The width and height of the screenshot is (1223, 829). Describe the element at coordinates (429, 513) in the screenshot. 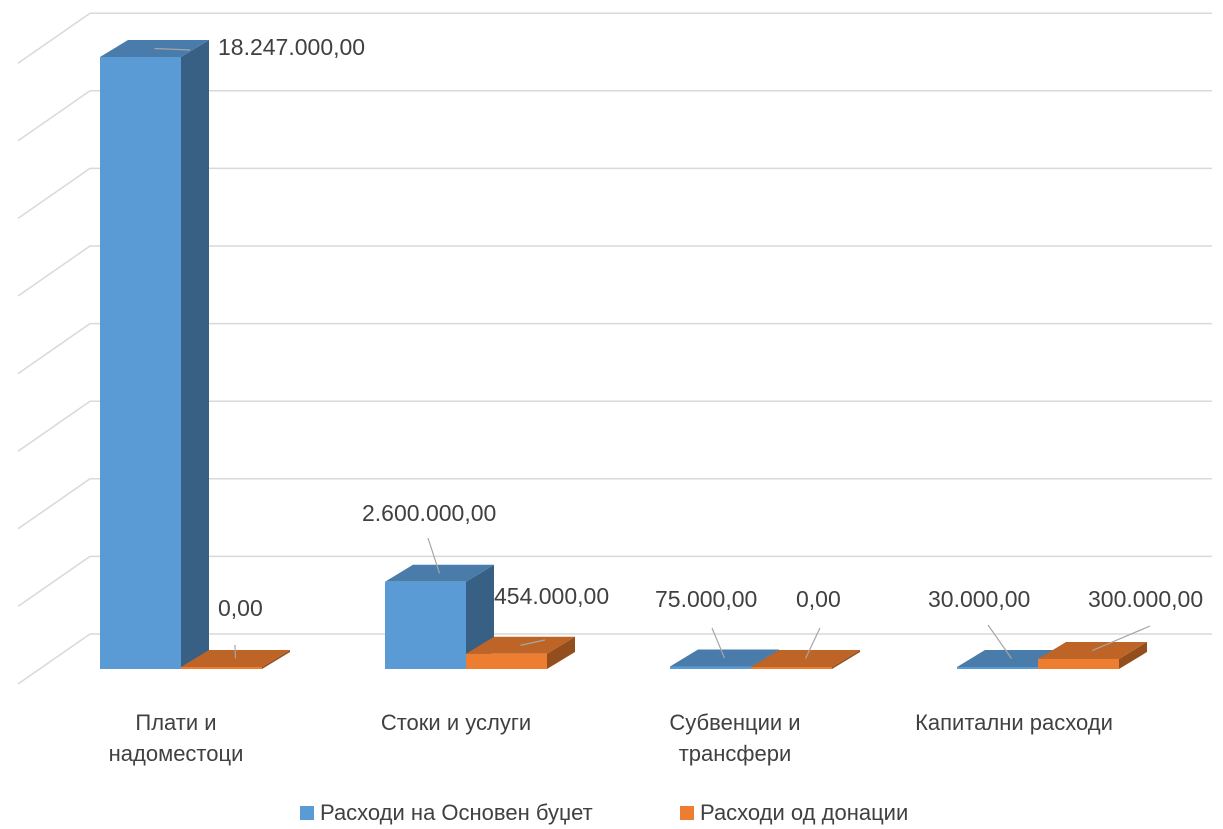

I see `data-label: 2.600.000,00` at that location.